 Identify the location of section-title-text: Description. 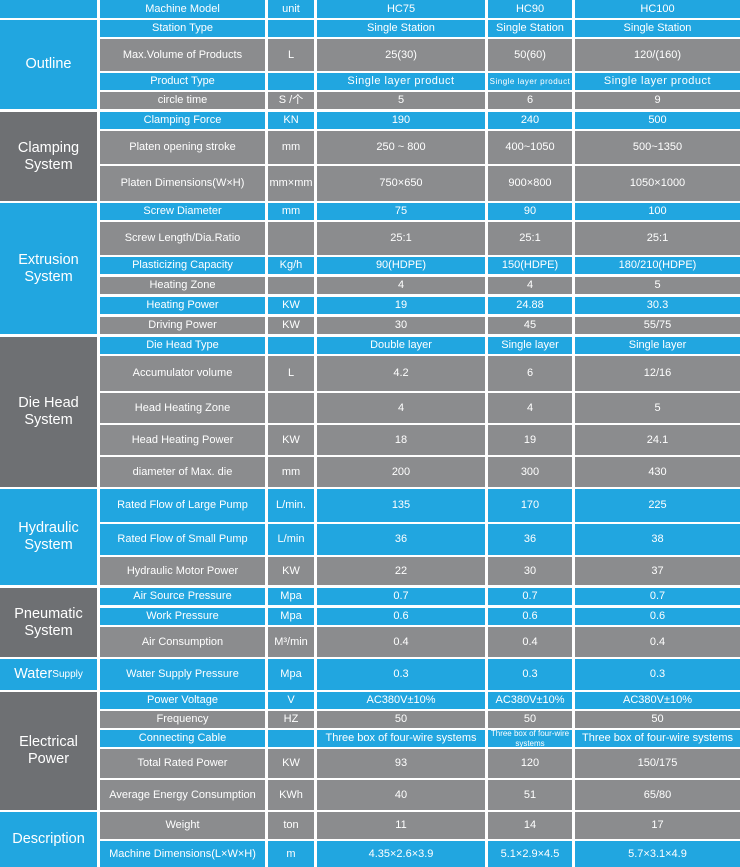
(48, 839).